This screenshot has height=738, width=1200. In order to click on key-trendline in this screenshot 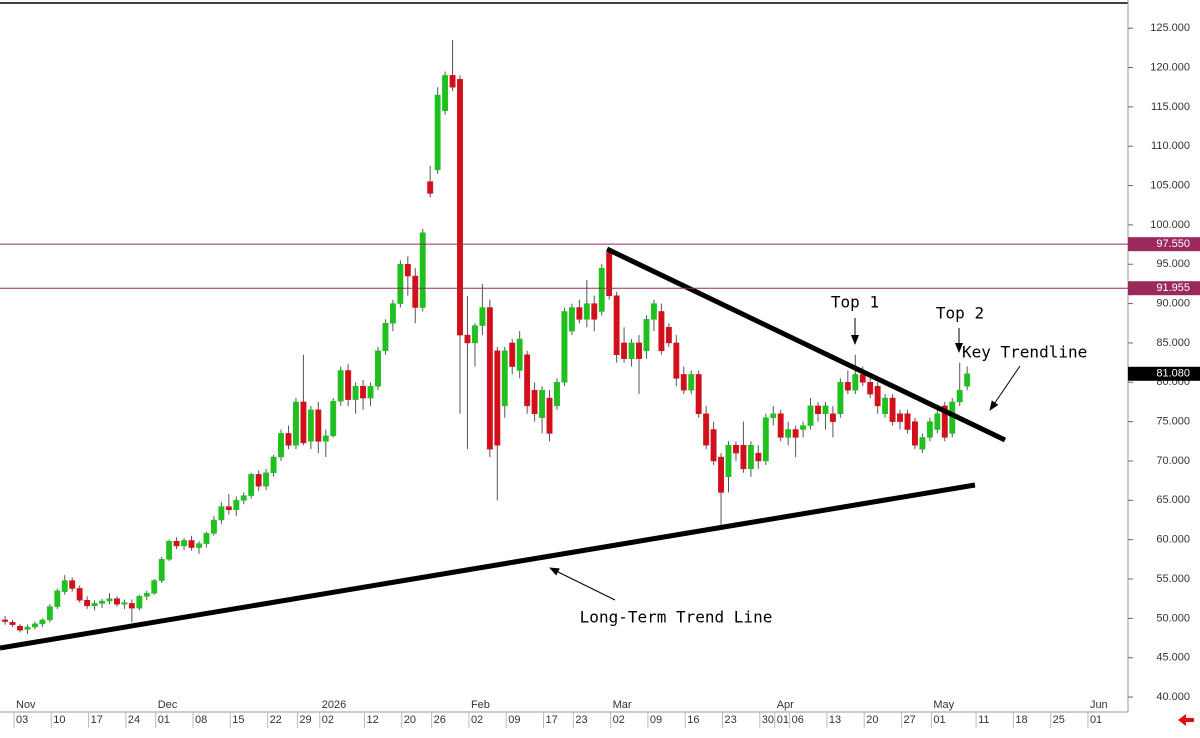, I will do `click(806, 344)`.